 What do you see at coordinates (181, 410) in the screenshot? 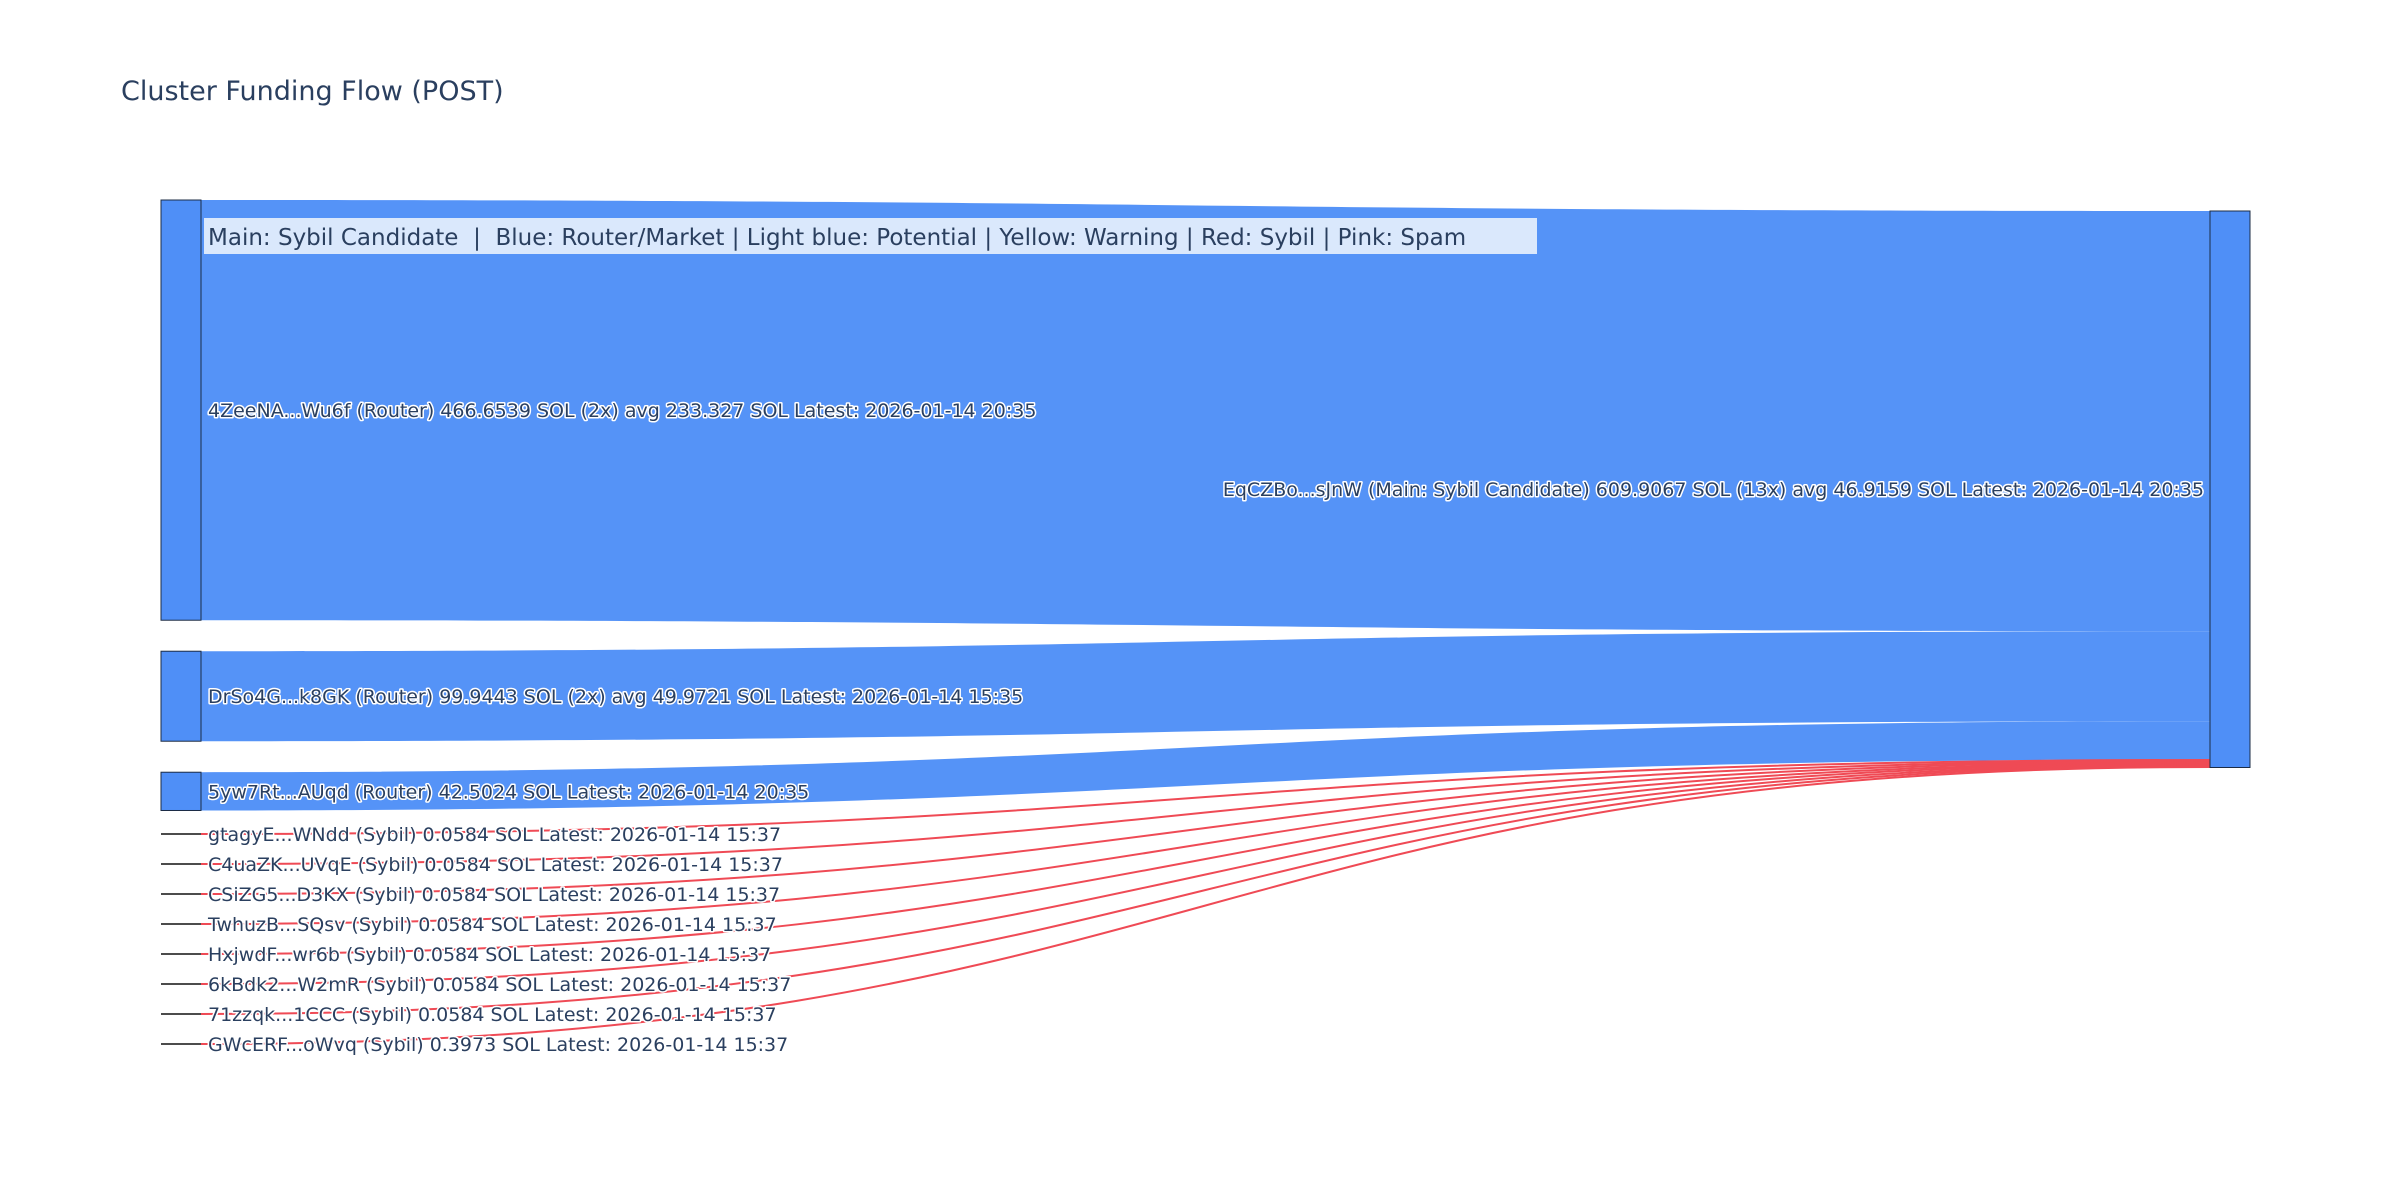
I see `node-router-4zee` at bounding box center [181, 410].